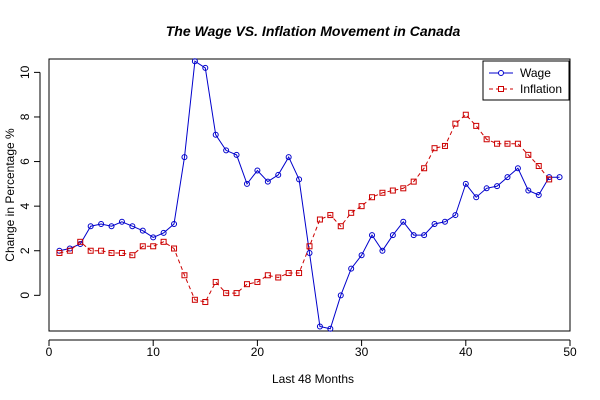 The image size is (600, 400). What do you see at coordinates (25, 295) in the screenshot?
I see `y-tick-label: 0` at bounding box center [25, 295].